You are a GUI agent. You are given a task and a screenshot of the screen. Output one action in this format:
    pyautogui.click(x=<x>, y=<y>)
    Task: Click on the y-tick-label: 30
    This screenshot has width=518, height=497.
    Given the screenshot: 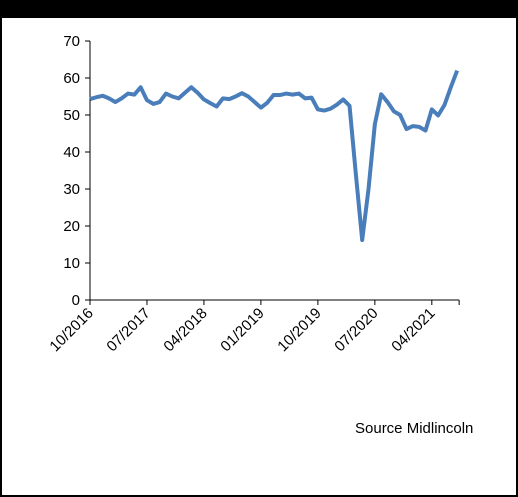 What is the action you would take?
    pyautogui.click(x=71, y=189)
    